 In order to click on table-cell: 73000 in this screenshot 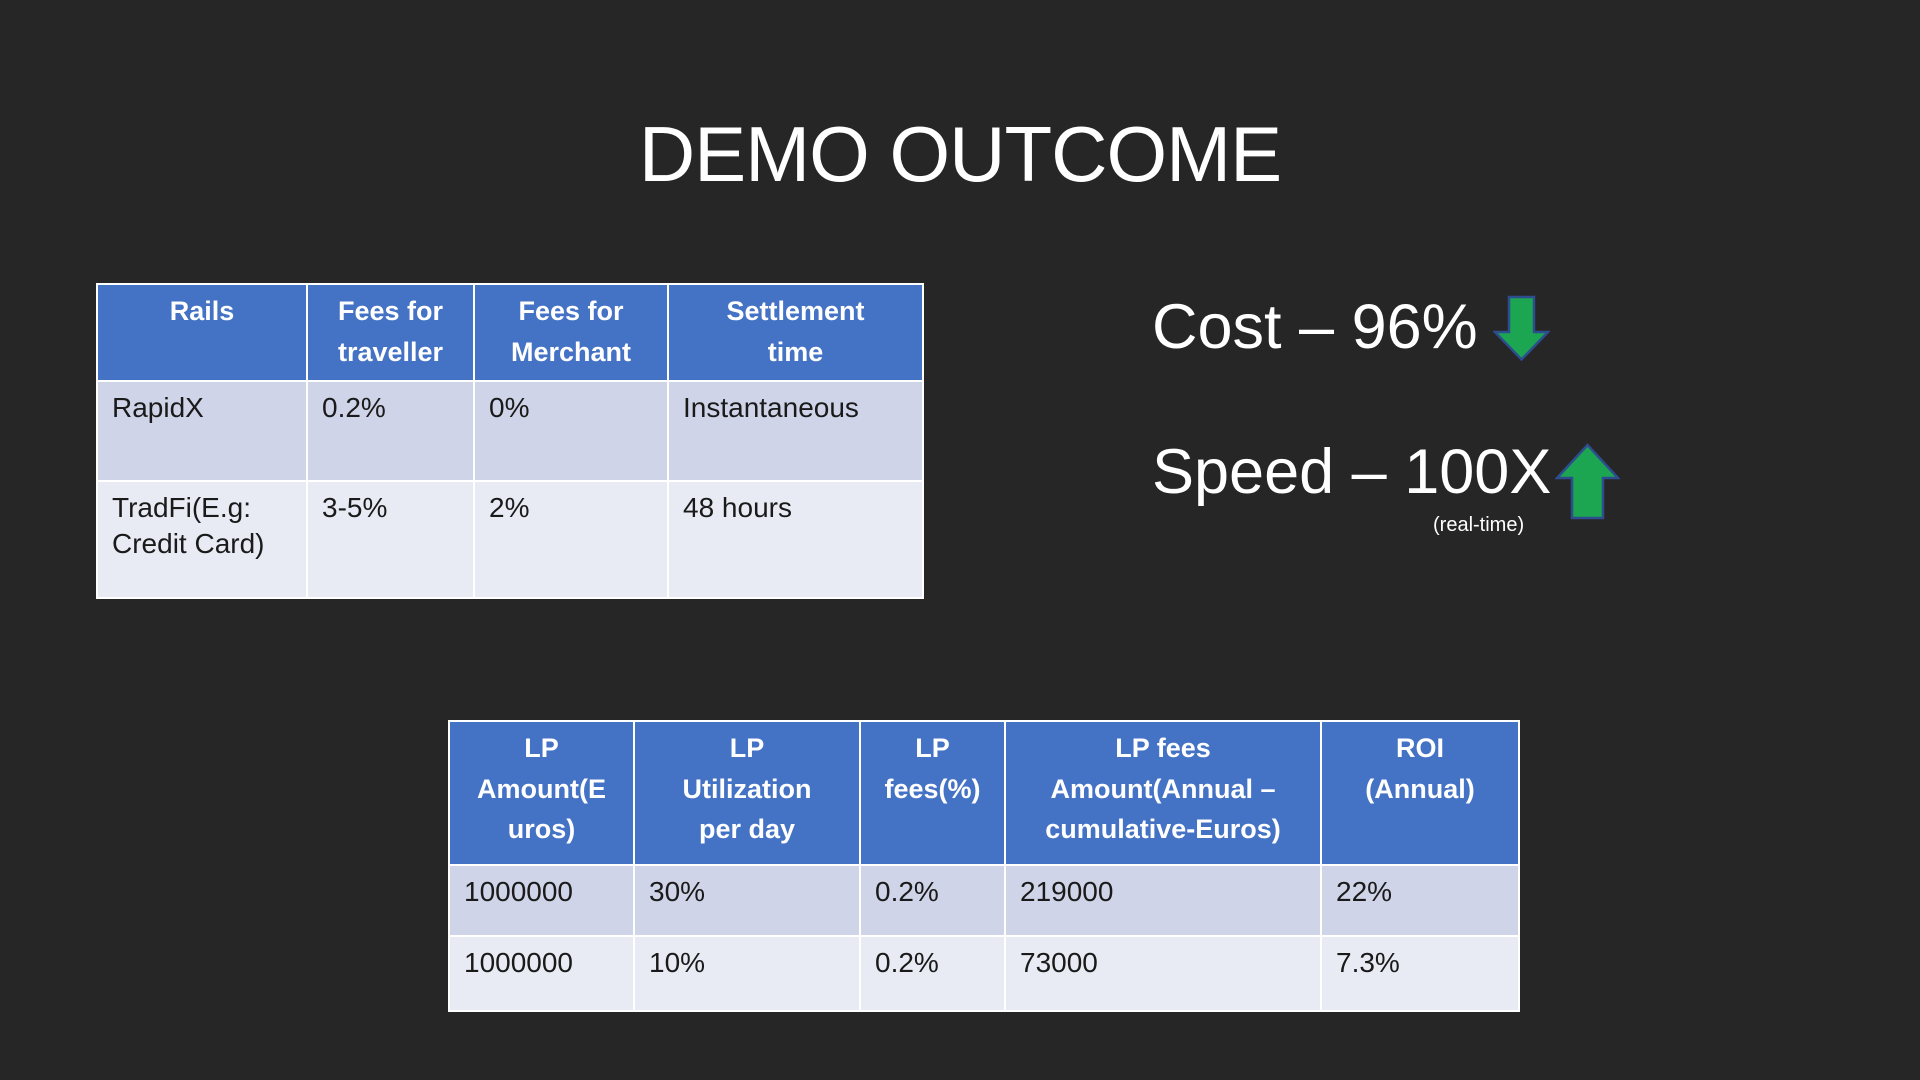, I will do `click(1163, 973)`.